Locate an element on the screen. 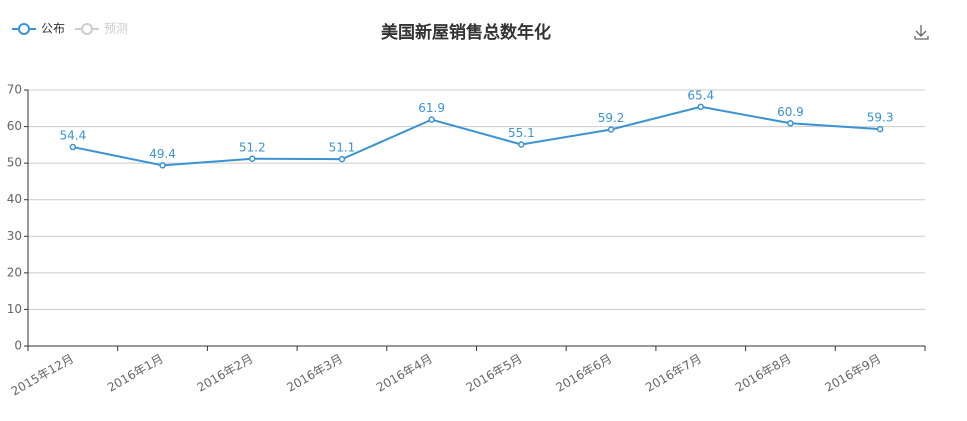 The image size is (967, 421). x-tick-label: 2016年6月 is located at coordinates (583, 373).